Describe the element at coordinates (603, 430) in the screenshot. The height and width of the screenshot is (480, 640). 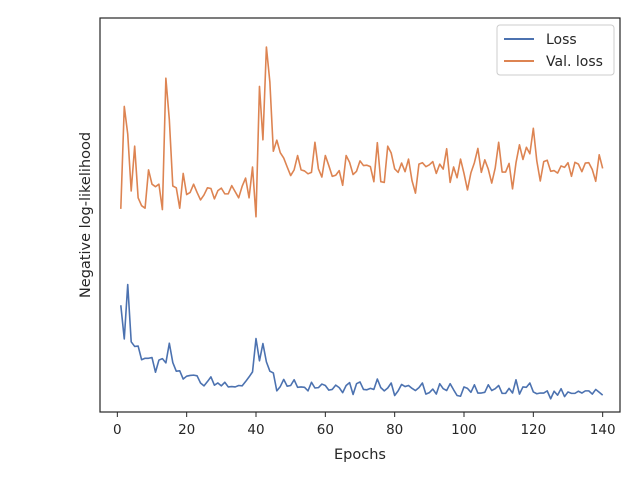
I see `x-tick-label: 140` at that location.